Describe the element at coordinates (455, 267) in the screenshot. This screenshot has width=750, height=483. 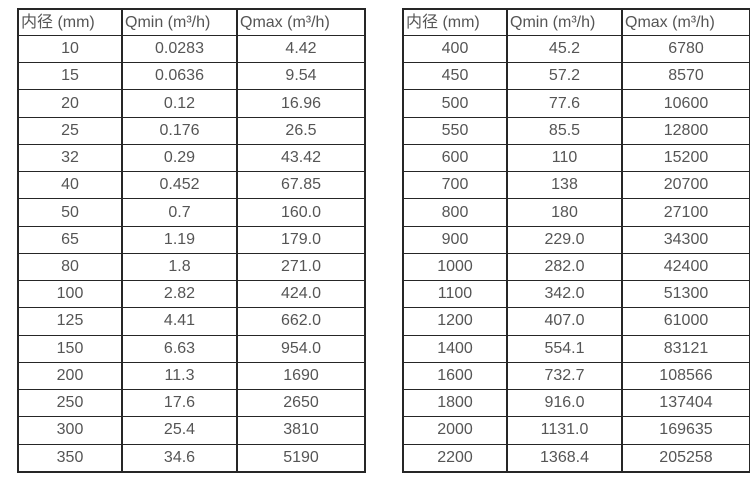
I see `table-cell: 1000` at that location.